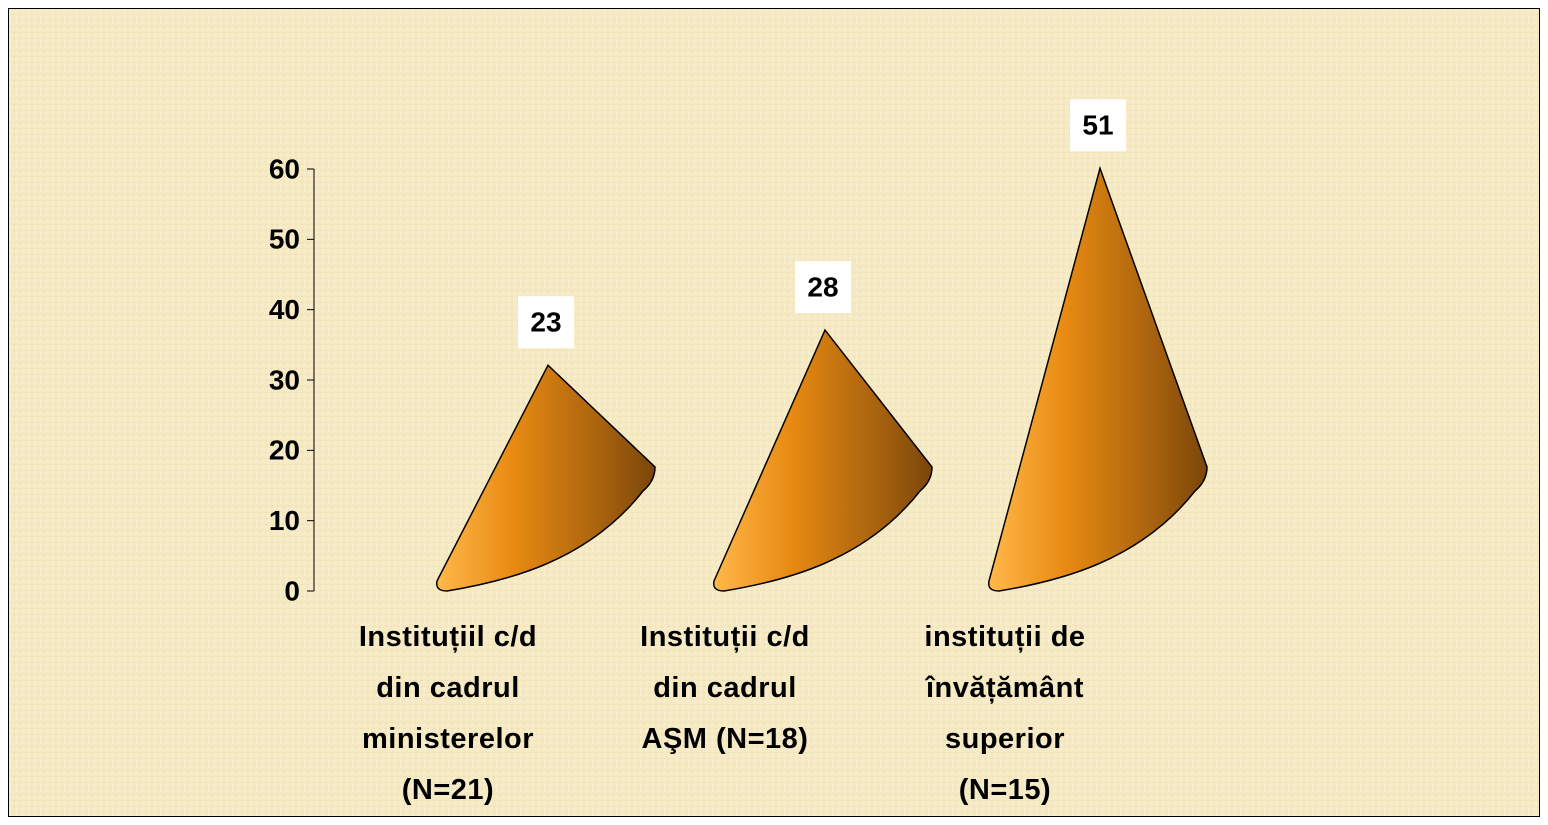  I want to click on value-label: 23, so click(545, 322).